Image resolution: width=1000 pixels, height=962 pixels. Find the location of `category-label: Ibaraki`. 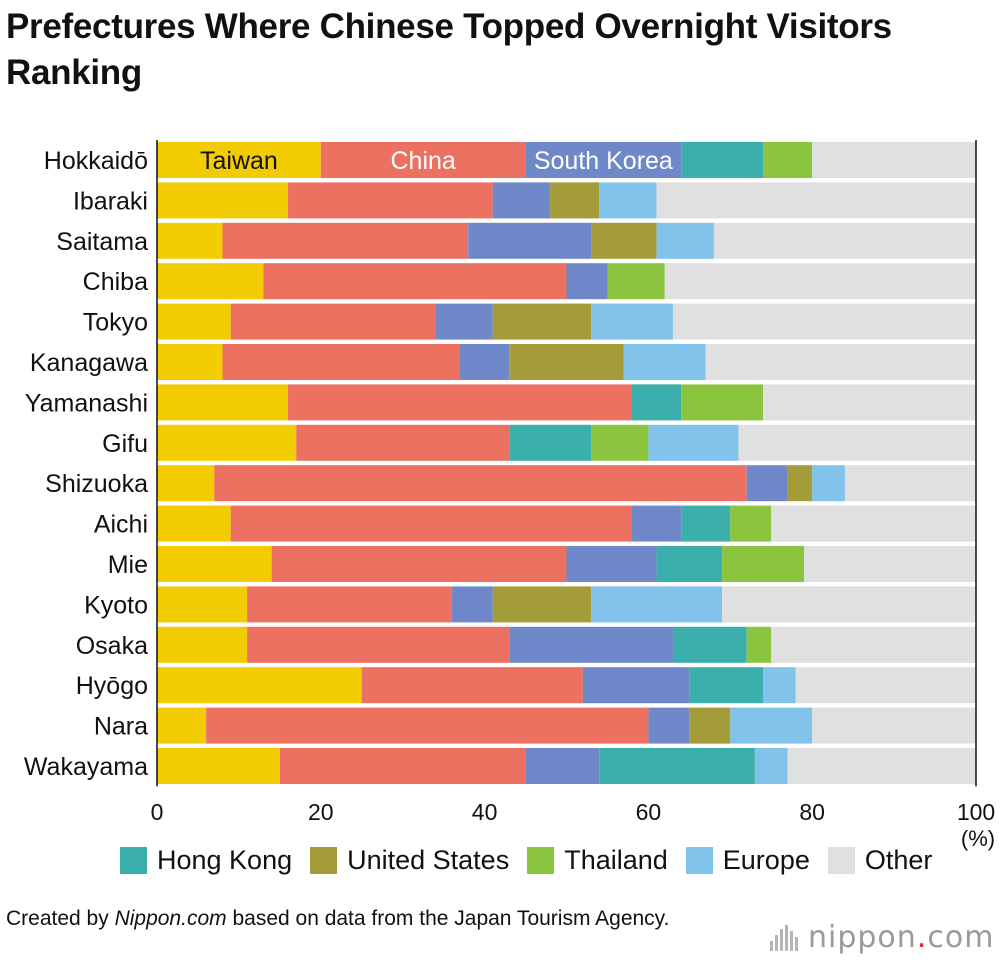

category-label: Ibaraki is located at coordinates (110, 201).